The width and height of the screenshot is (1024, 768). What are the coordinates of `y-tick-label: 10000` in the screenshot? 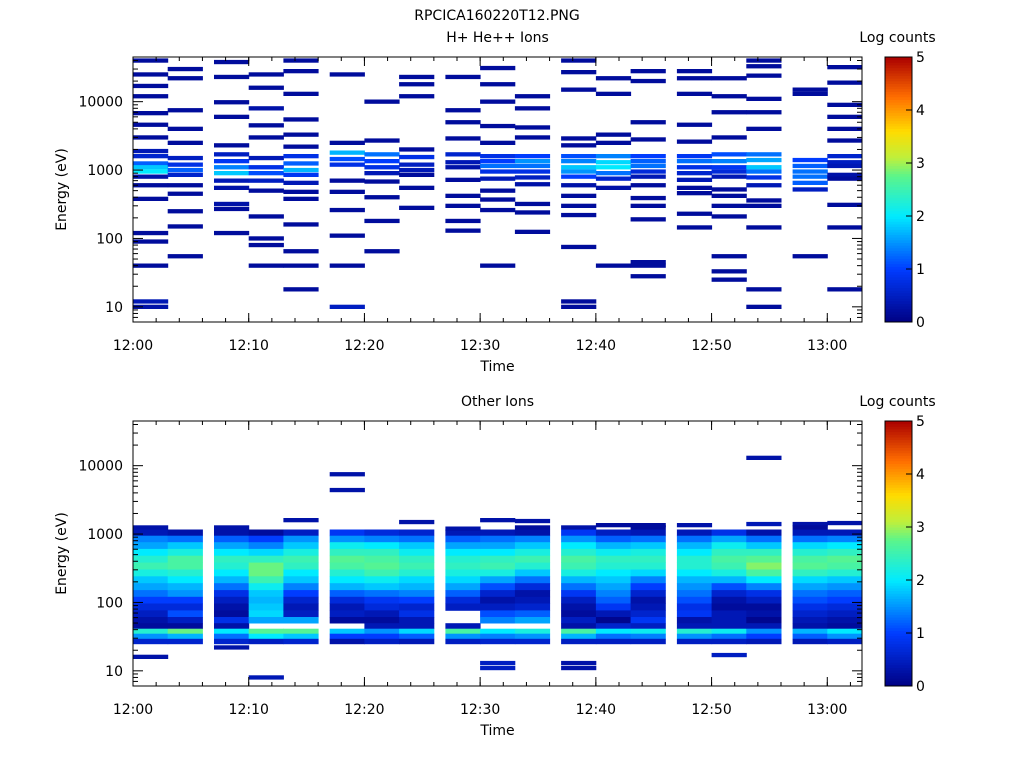 It's located at (100, 103).